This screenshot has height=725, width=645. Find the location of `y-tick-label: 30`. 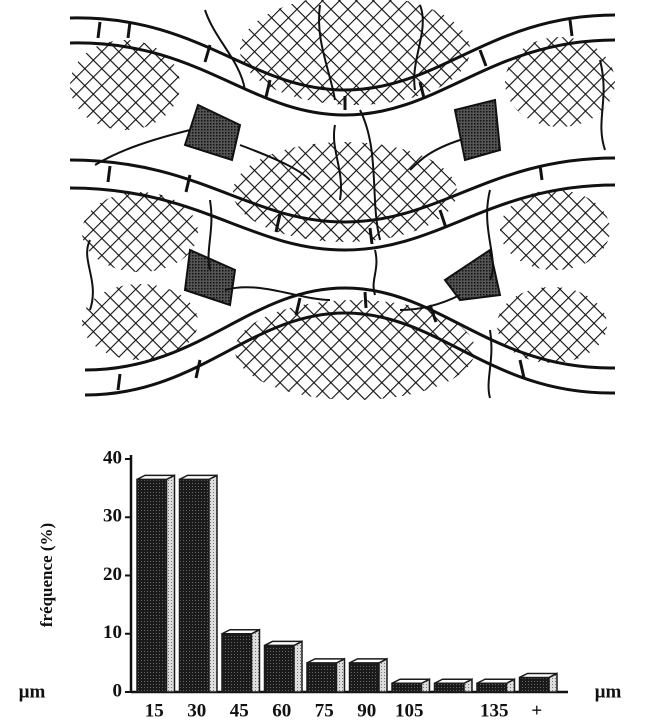

y-tick-label: 30 is located at coordinates (112, 516).